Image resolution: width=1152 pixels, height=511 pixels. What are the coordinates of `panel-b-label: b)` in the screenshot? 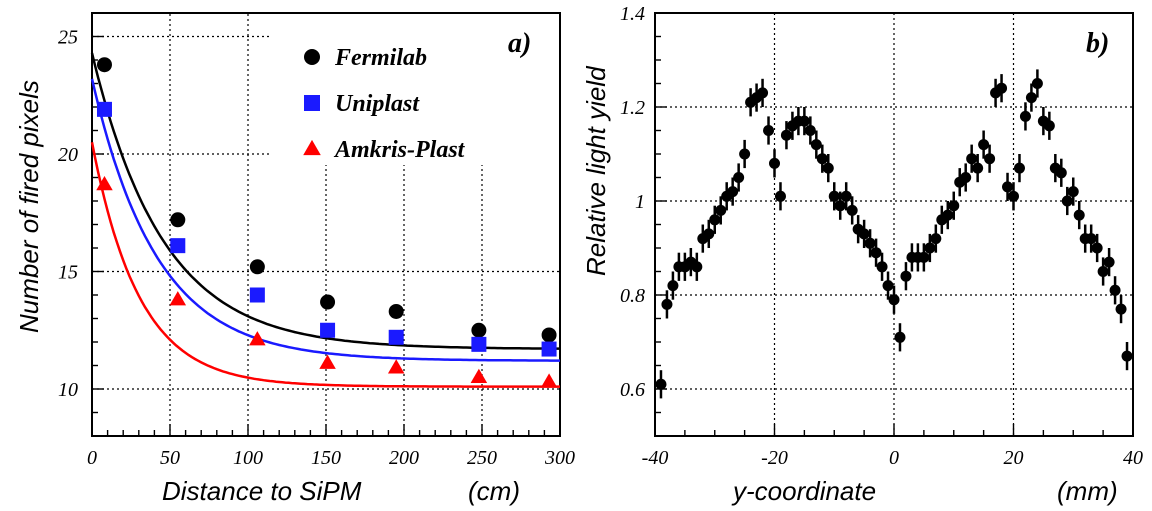 It's located at (1097, 43).